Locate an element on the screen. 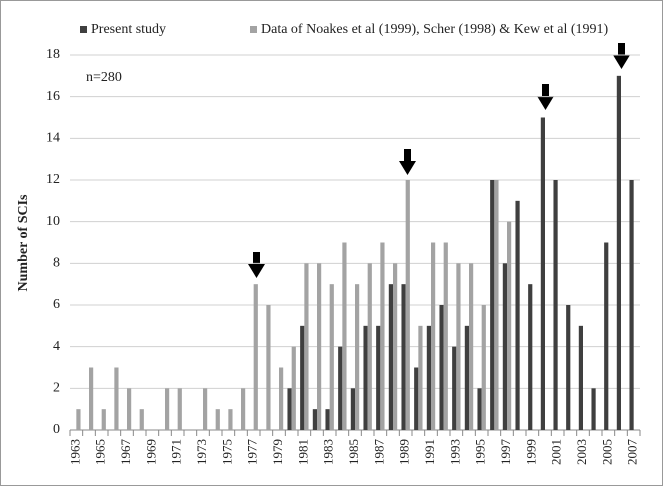  x-tick-label: 1999 is located at coordinates (530, 452).